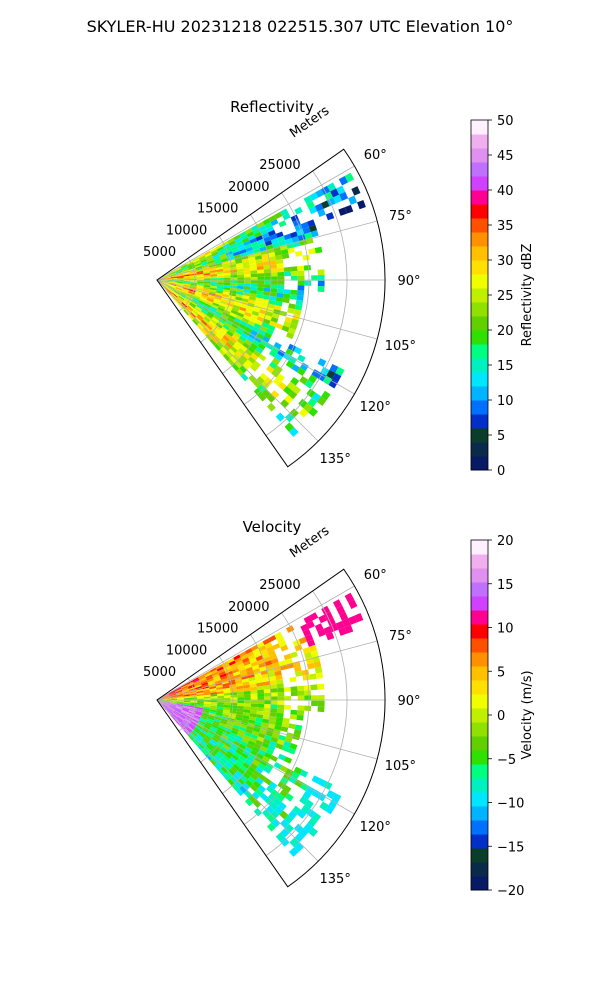 This screenshot has width=600, height=1000. What do you see at coordinates (527, 295) in the screenshot?
I see `colorbar-label: Reflectivity dBZ` at bounding box center [527, 295].